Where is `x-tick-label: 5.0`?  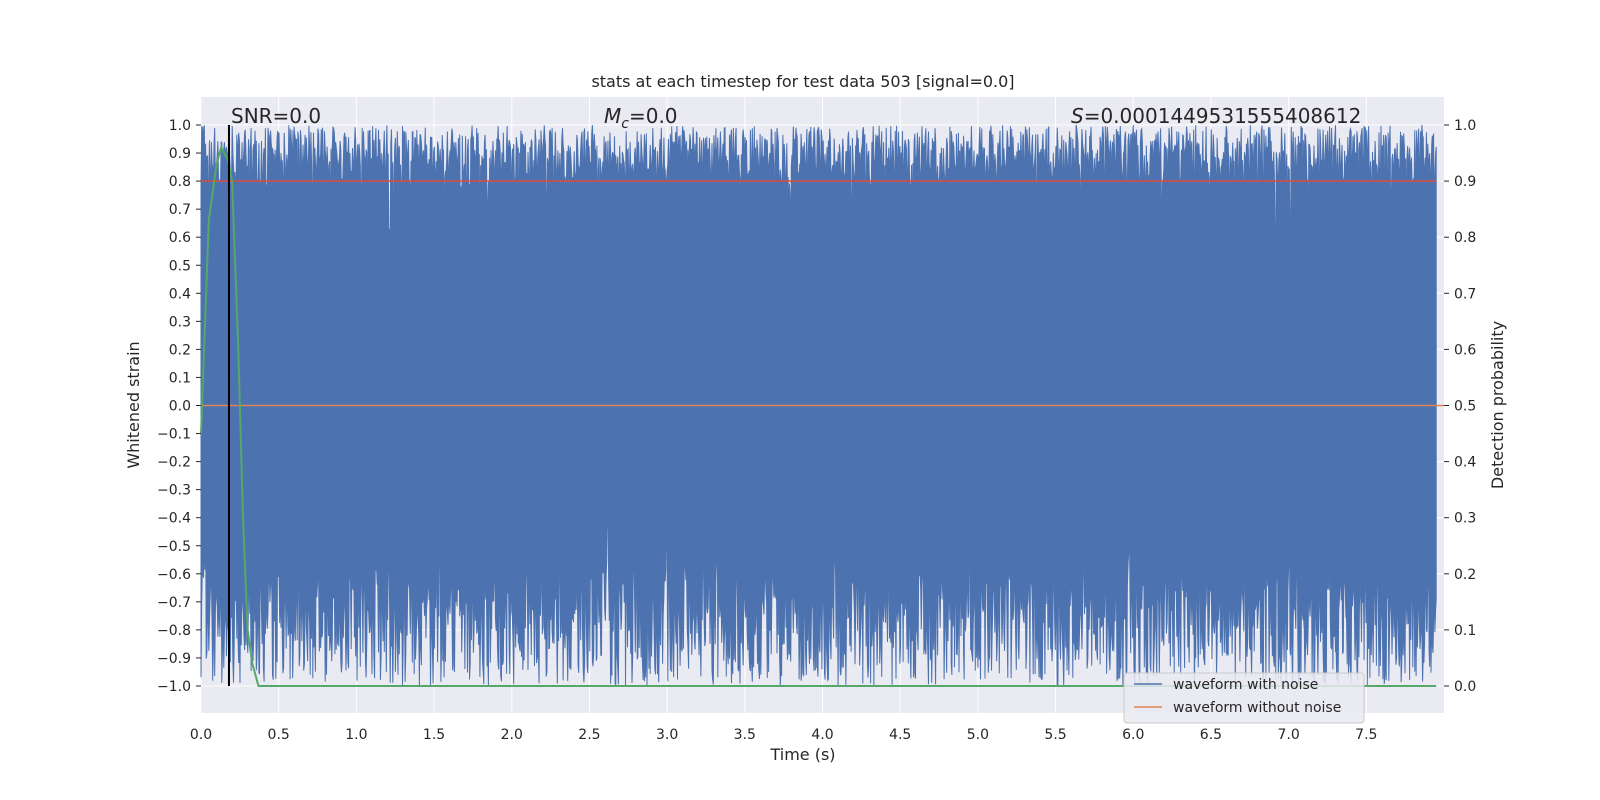 x-tick-label: 5.0 is located at coordinates (978, 735).